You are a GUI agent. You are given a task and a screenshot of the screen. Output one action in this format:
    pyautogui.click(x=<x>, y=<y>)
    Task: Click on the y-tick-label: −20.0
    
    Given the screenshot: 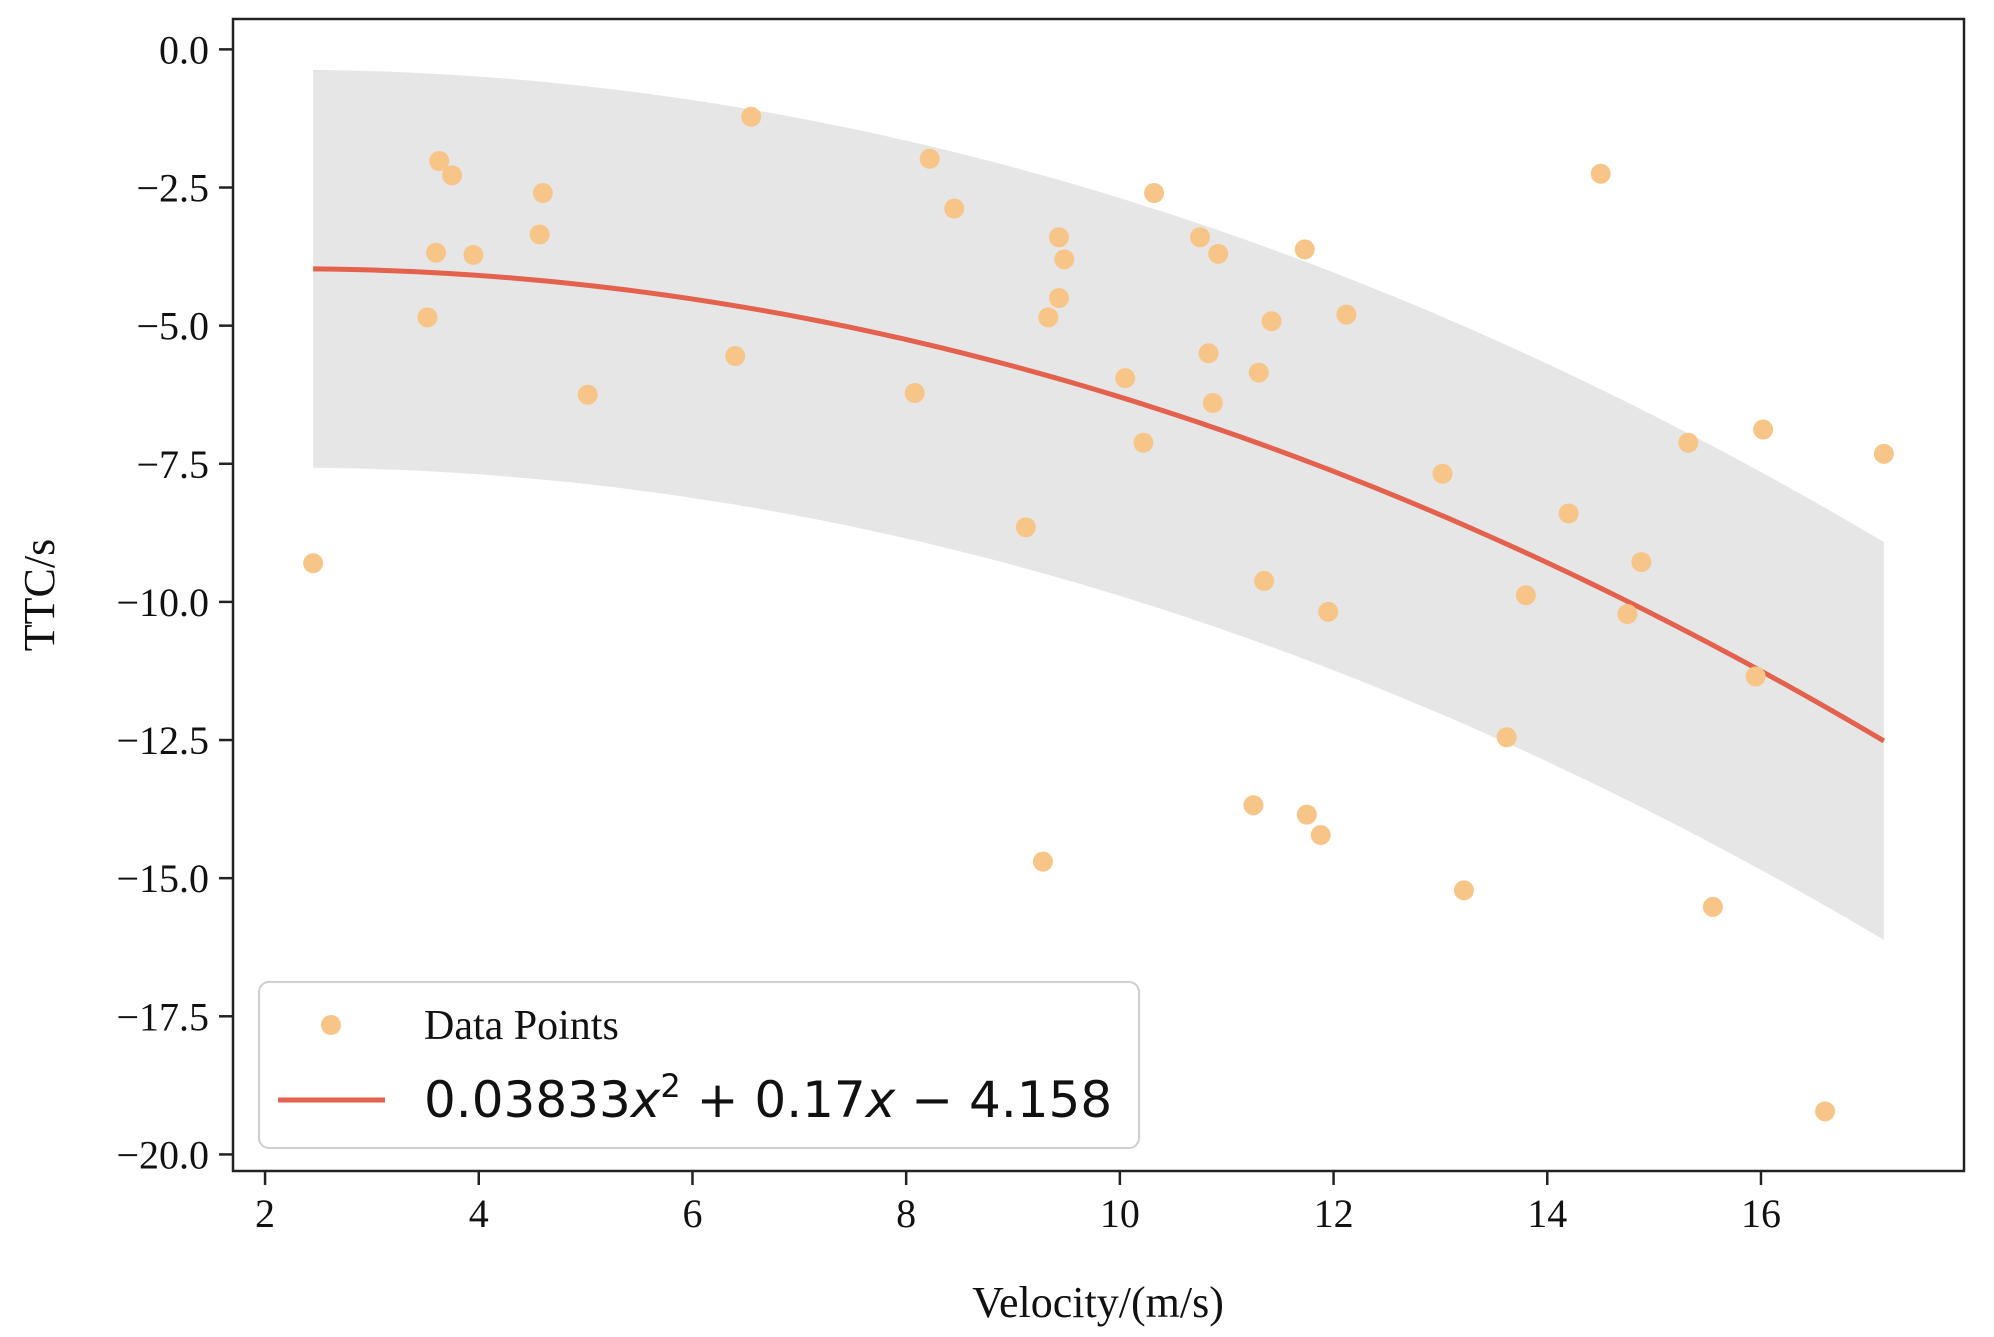 What is the action you would take?
    pyautogui.click(x=162, y=1154)
    